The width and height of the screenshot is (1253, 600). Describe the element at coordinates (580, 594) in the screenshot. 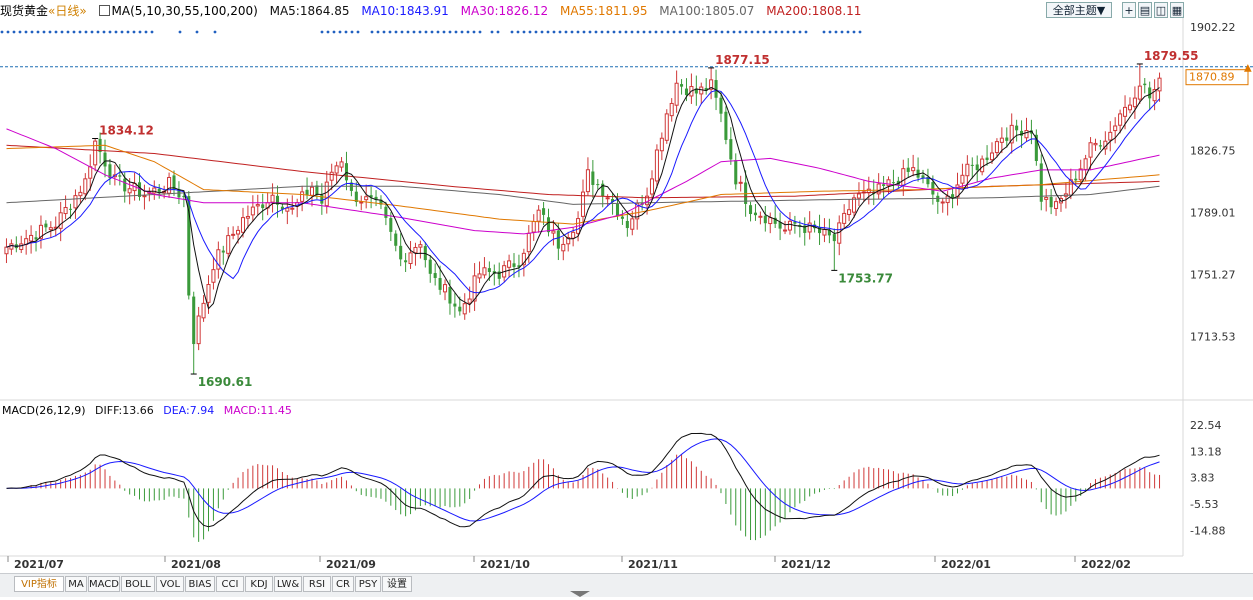

I see `collapse-arrow-icon` at that location.